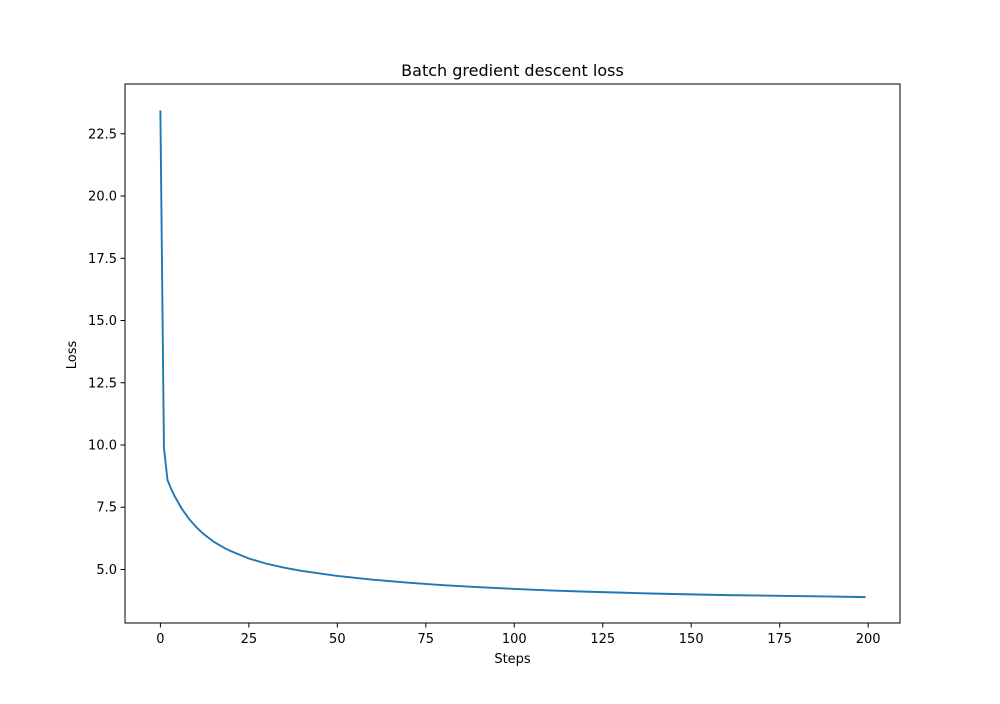  I want to click on x-tick-label: 200, so click(868, 639).